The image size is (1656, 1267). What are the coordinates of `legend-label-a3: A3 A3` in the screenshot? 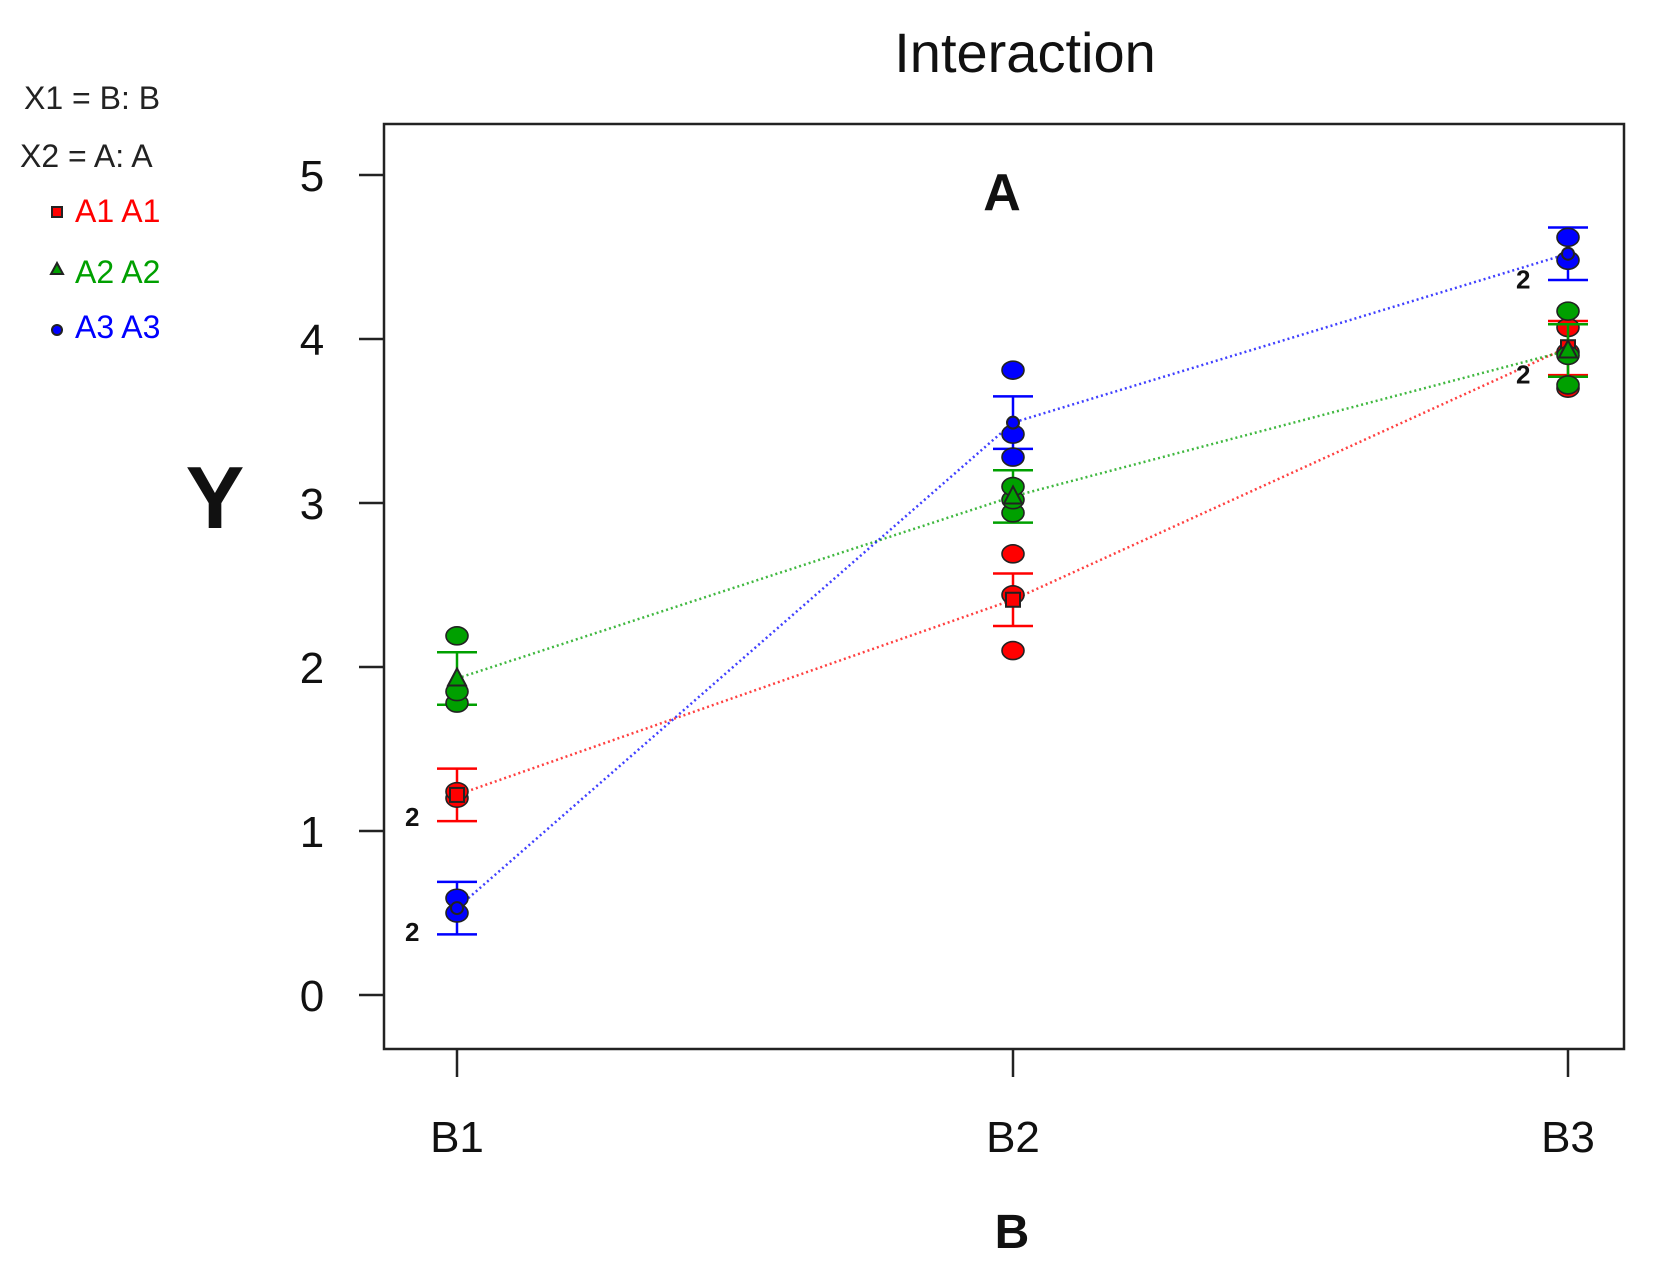 It's located at (117, 327).